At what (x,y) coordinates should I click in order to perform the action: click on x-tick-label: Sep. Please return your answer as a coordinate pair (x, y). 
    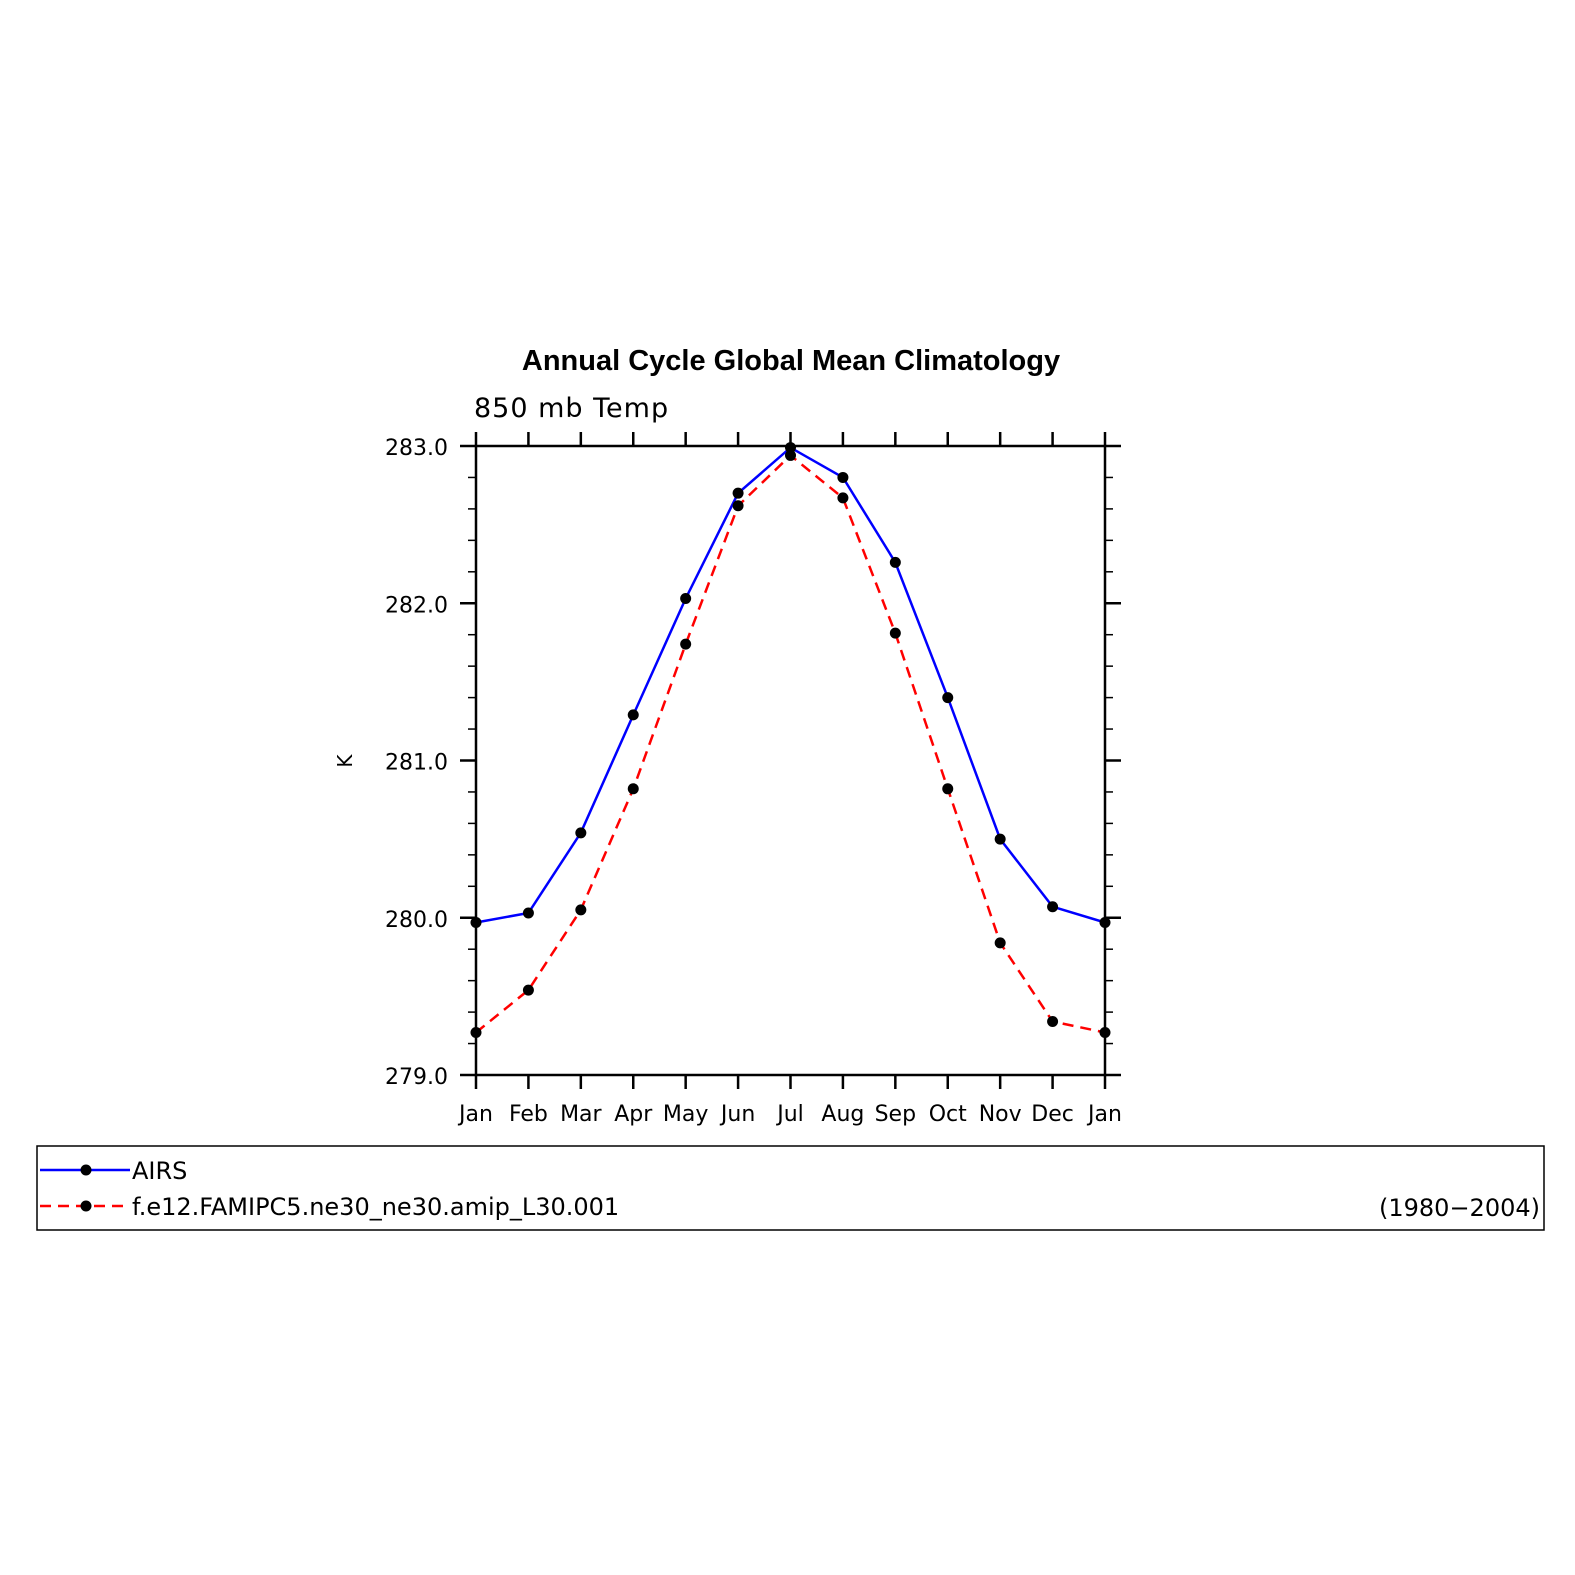
    Looking at the image, I should click on (895, 1114).